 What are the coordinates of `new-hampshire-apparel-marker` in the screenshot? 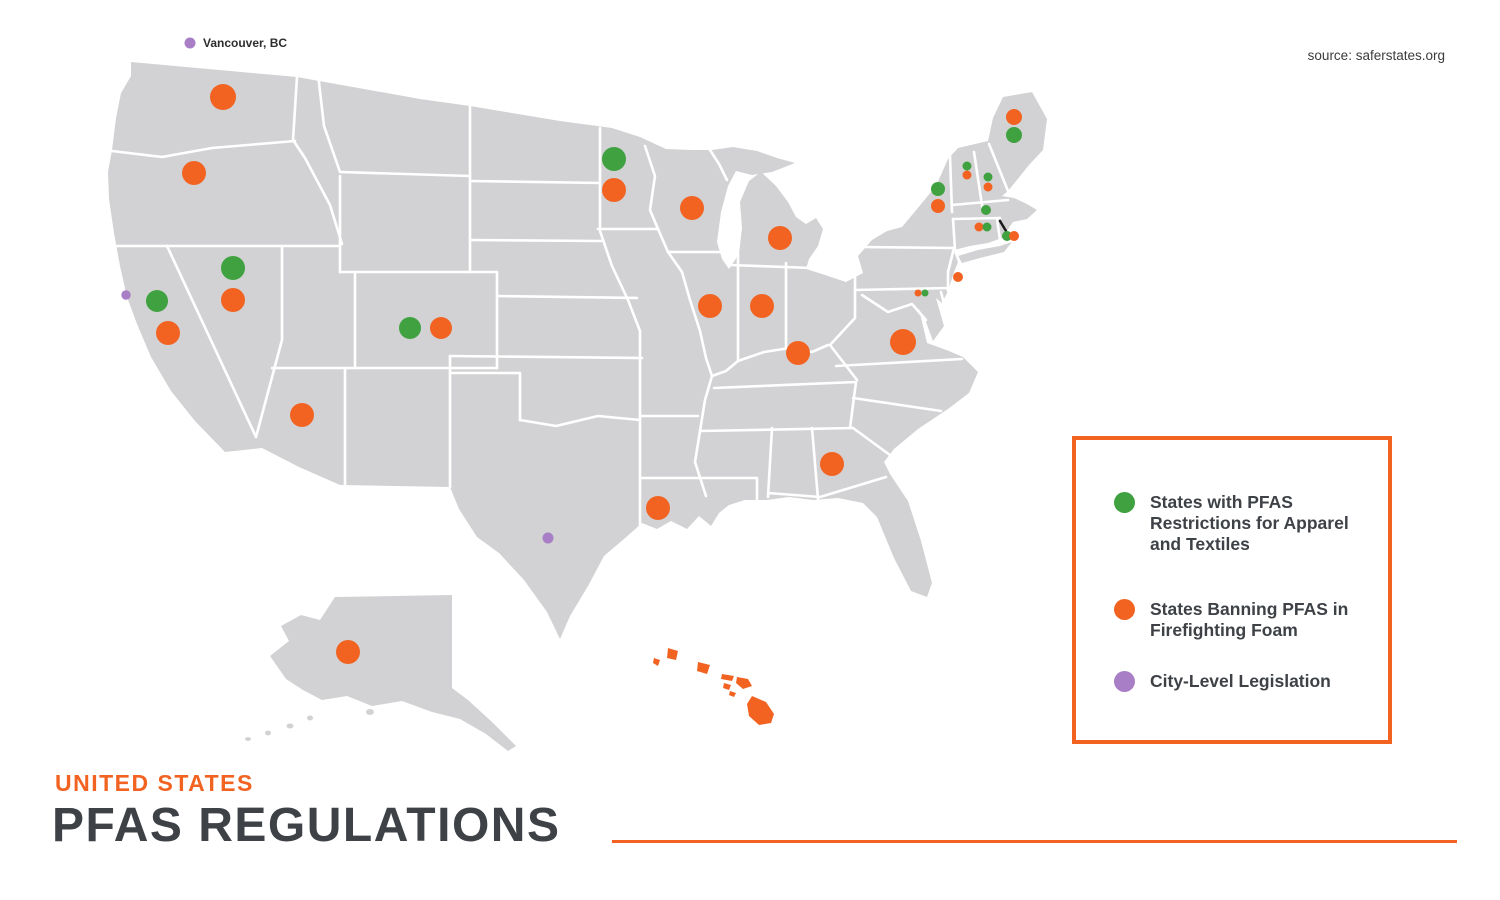 It's located at (988, 177).